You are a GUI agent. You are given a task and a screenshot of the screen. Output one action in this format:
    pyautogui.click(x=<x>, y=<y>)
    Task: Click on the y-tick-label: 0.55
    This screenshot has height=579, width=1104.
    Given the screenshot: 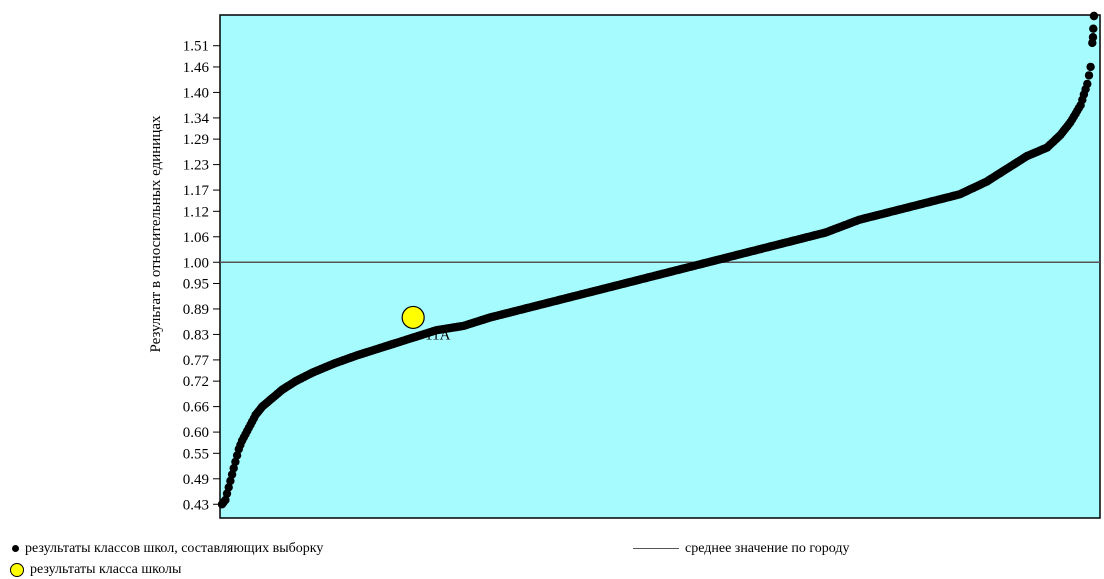 What is the action you would take?
    pyautogui.click(x=196, y=454)
    